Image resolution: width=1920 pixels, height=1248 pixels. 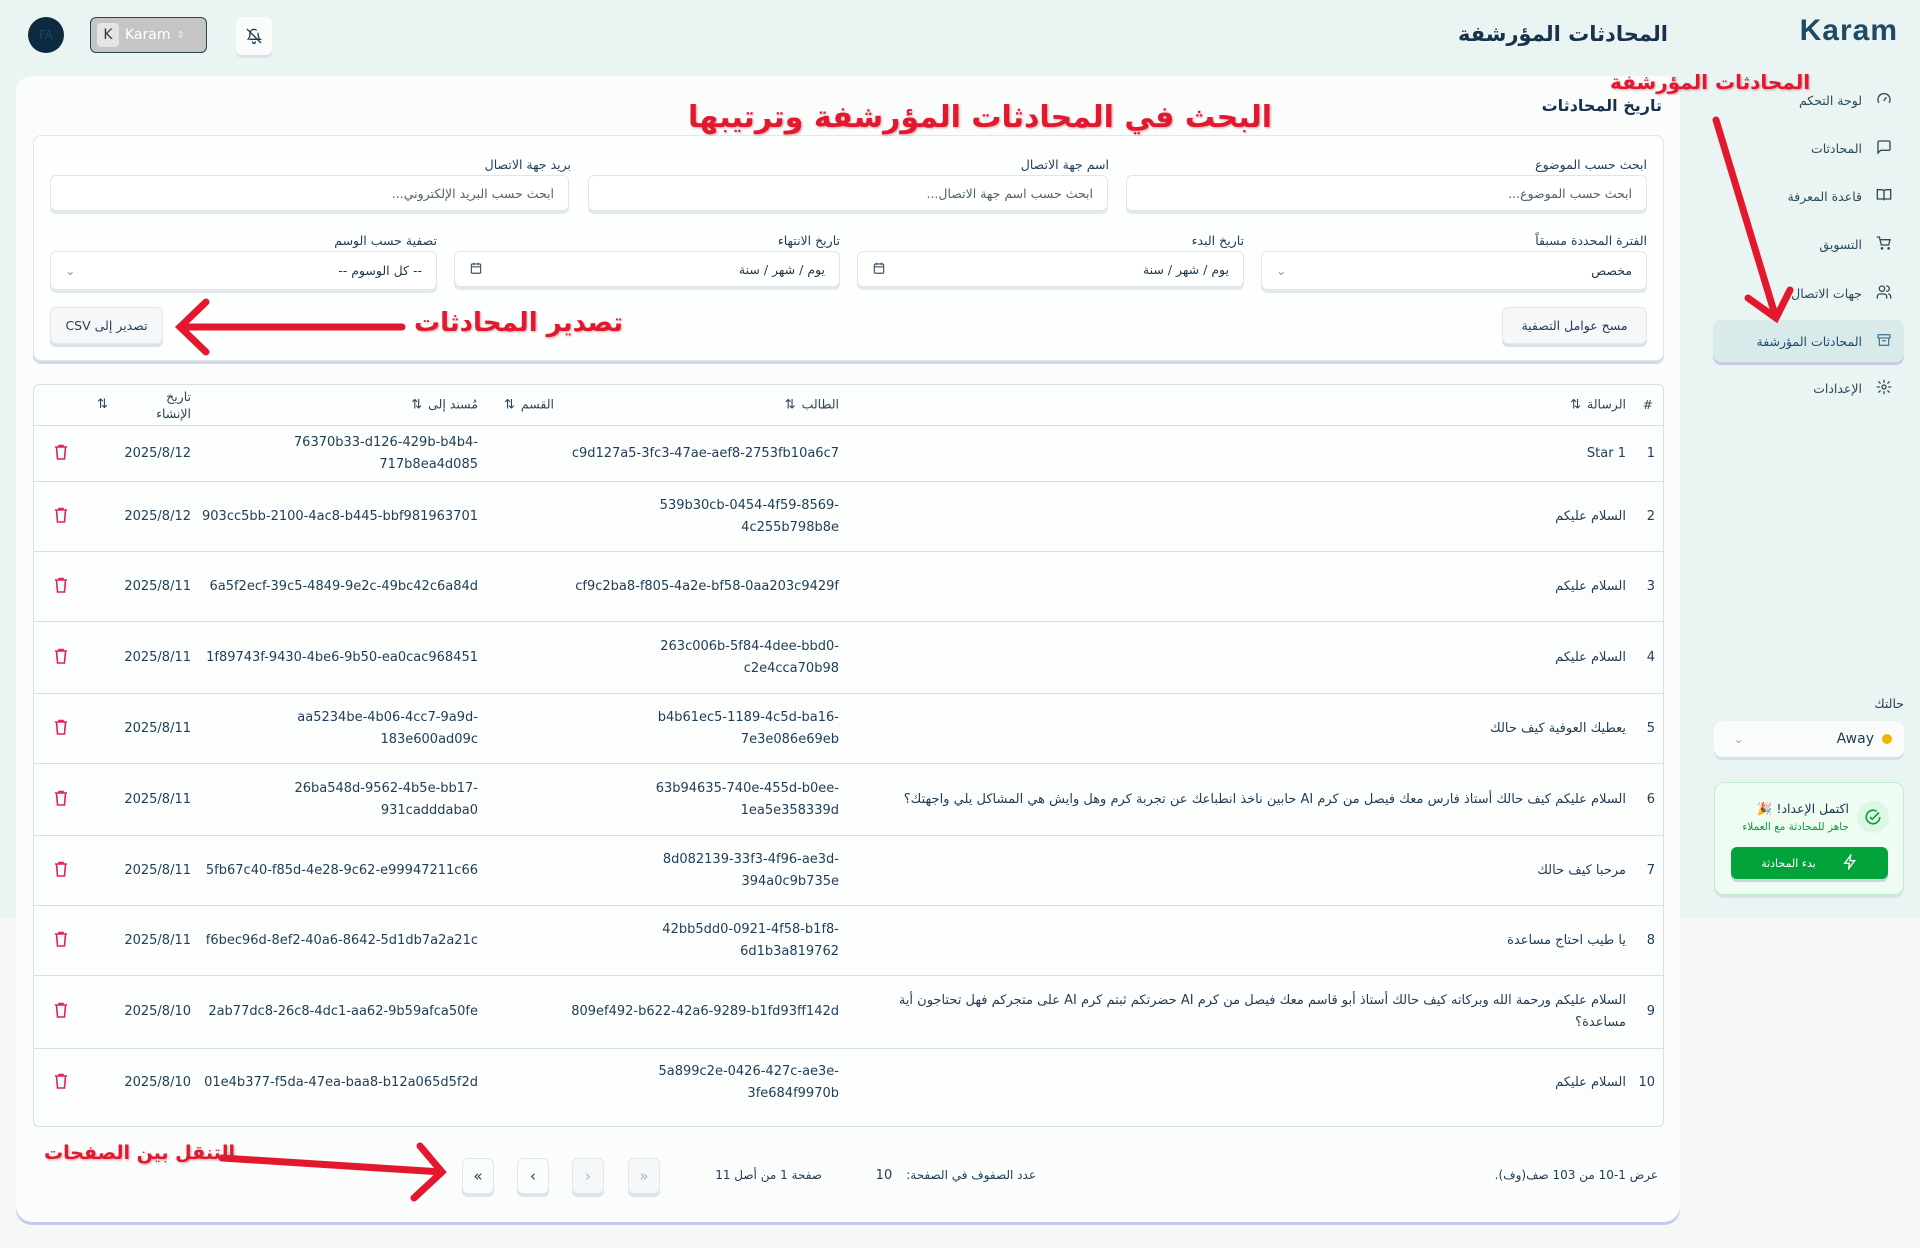 I want to click on rows-per-page: عدد الصفوف في الصفحة: 10, so click(x=956, y=1175).